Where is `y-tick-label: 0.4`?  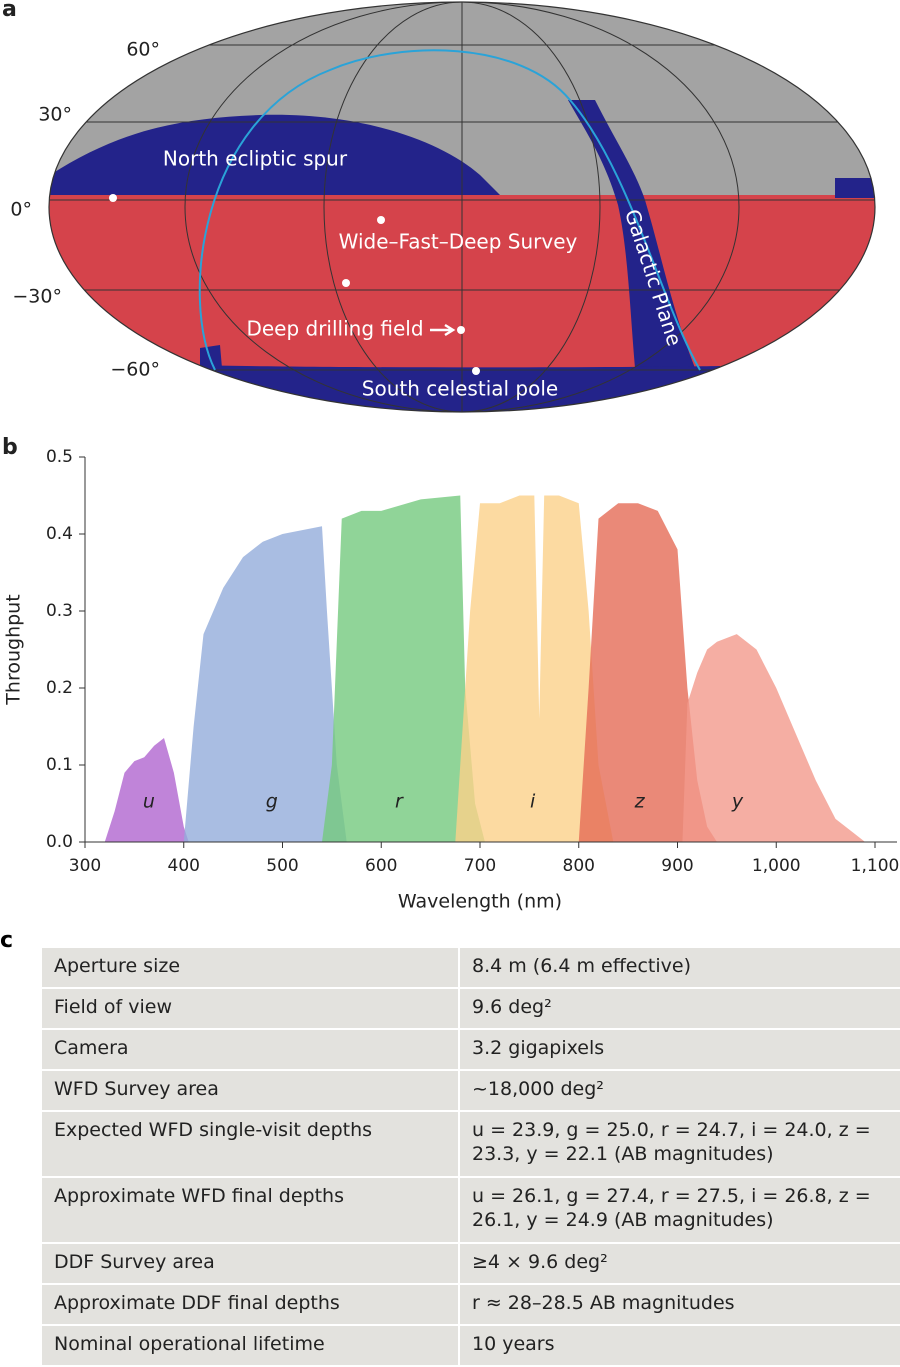 y-tick-label: 0.4 is located at coordinates (59, 534).